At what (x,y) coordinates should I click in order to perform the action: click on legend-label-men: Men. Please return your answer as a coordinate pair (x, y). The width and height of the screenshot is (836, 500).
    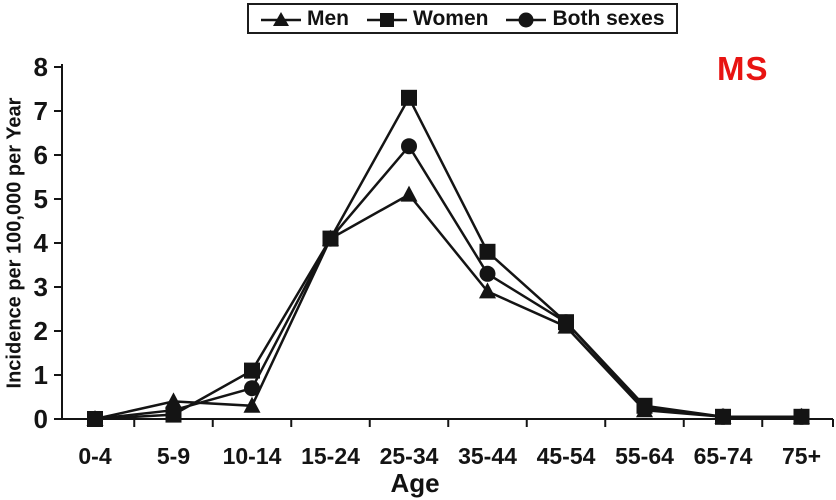
    Looking at the image, I should click on (328, 18).